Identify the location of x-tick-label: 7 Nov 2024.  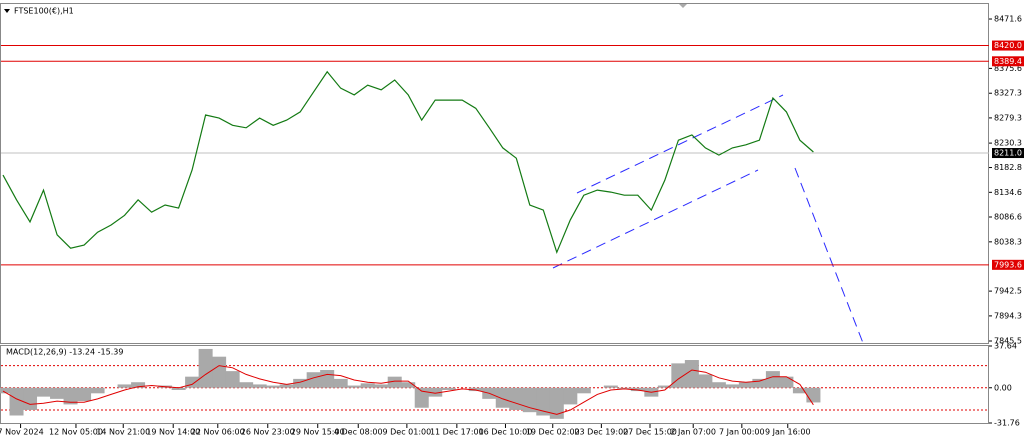
(22, 432).